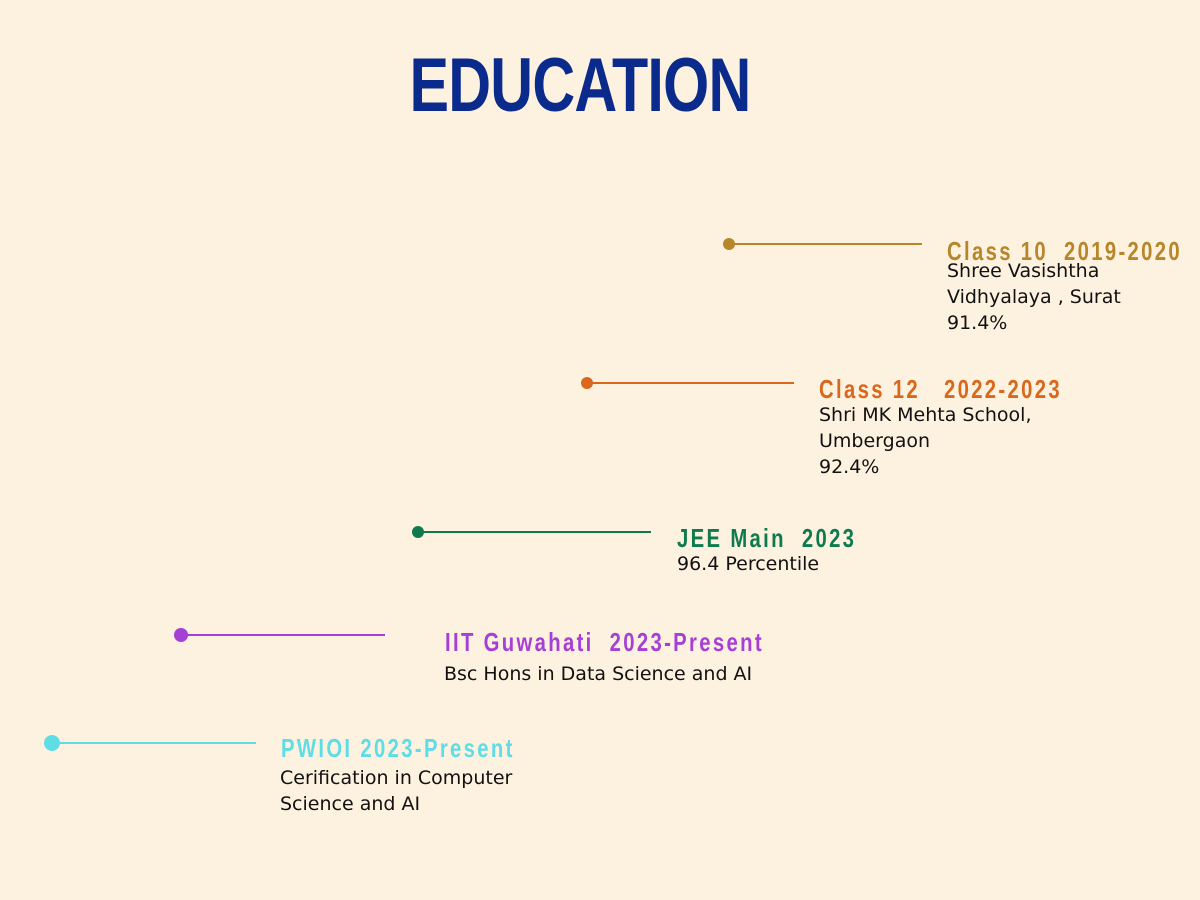 The image size is (1200, 900). Describe the element at coordinates (767, 538) in the screenshot. I see `entry-heading-jee: JEE Main 2023` at that location.